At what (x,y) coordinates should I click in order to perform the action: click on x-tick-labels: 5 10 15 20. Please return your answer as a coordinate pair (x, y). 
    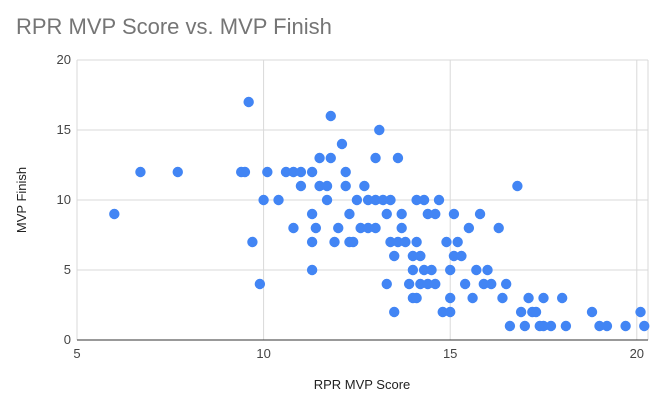
    Looking at the image, I should click on (358, 353).